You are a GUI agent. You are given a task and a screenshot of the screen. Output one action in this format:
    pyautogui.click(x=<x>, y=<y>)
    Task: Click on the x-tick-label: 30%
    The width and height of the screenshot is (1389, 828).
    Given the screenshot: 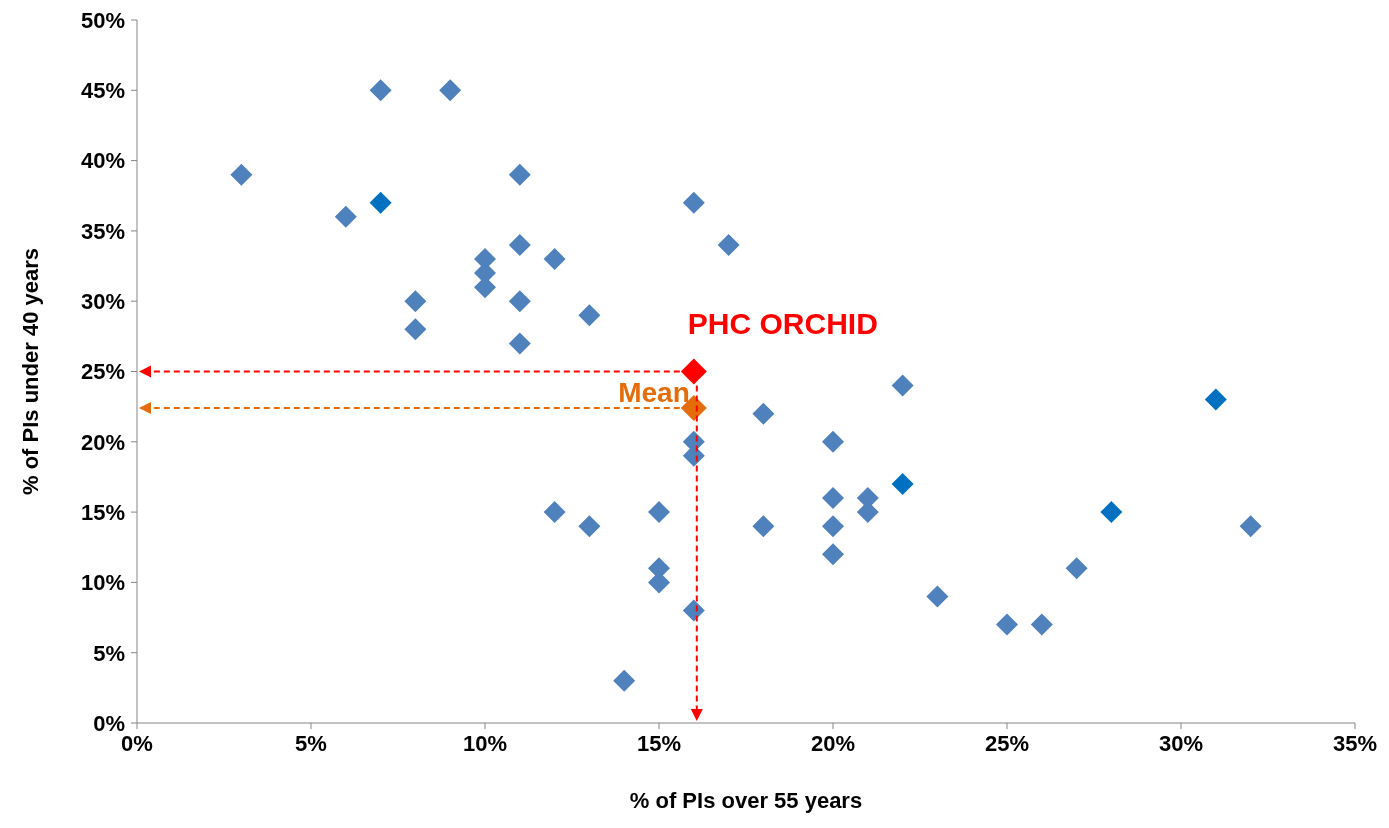 What is the action you would take?
    pyautogui.click(x=1181, y=743)
    